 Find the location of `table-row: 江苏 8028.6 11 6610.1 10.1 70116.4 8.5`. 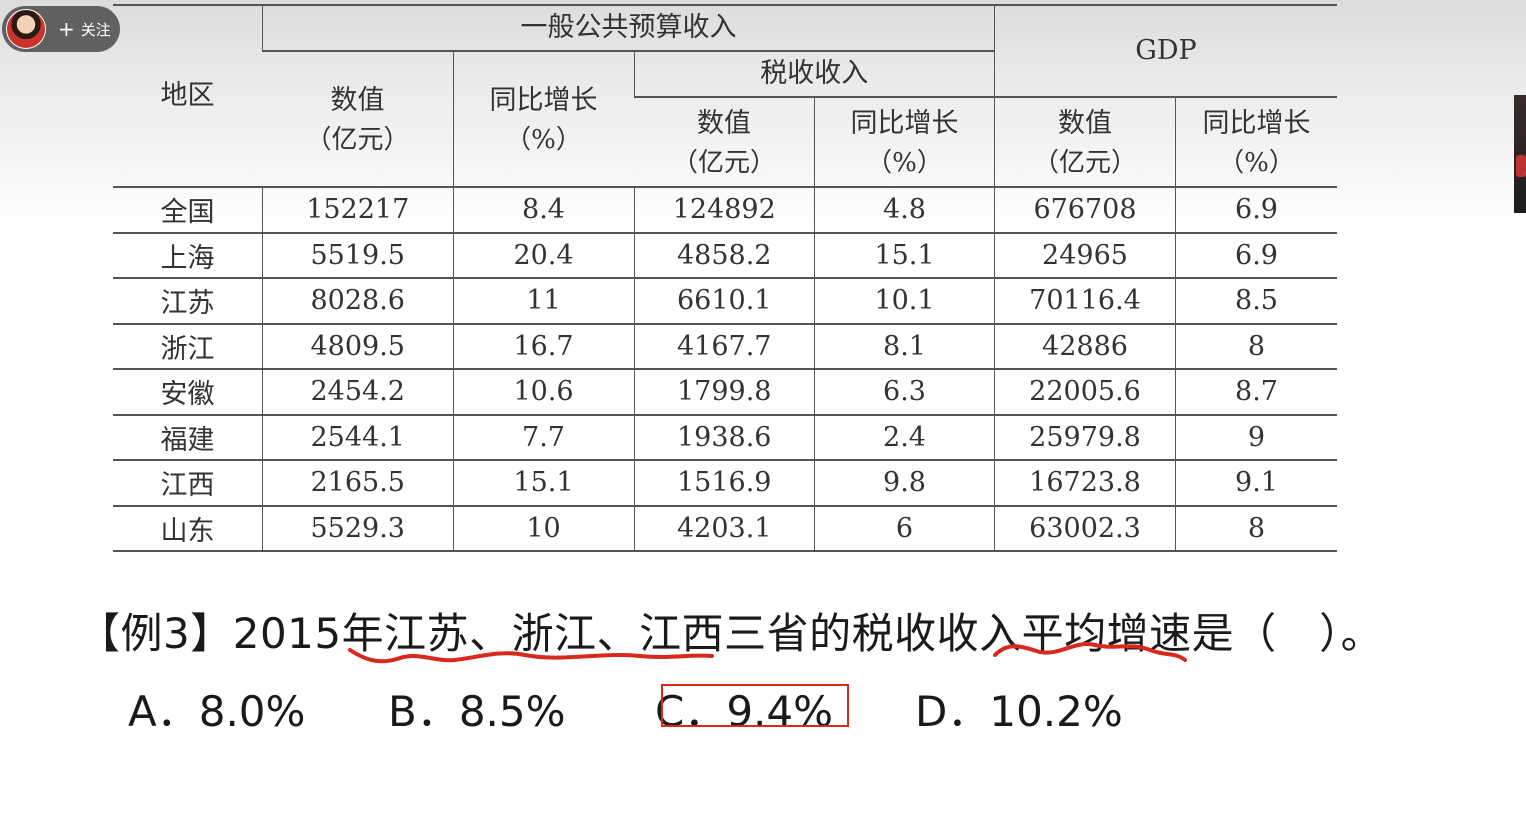

table-row: 江苏 8028.6 11 6610.1 10.1 70116.4 8.5 is located at coordinates (725, 301).